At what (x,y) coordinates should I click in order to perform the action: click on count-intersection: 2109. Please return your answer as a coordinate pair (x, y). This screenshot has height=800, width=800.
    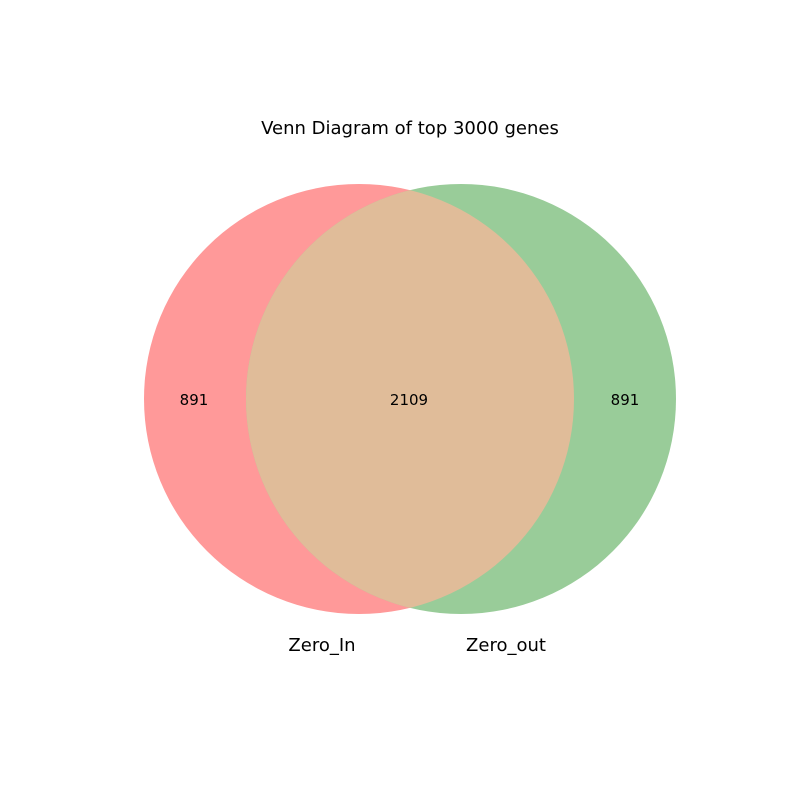
    Looking at the image, I should click on (409, 400).